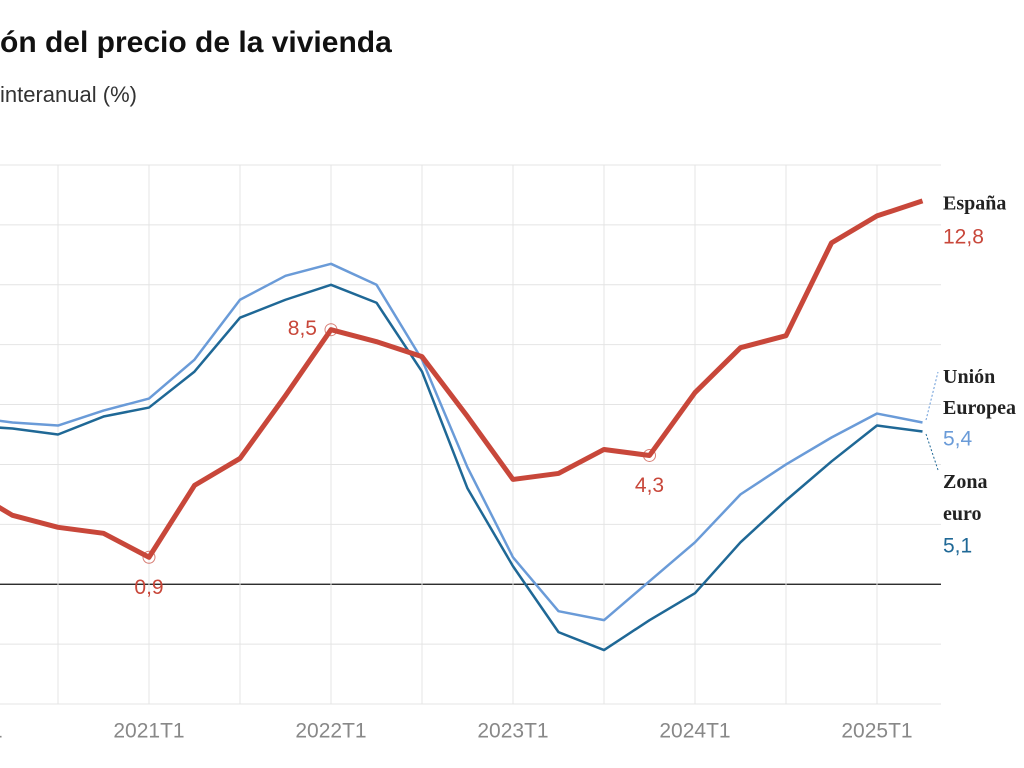  I want to click on label-connector, so click(932, 396).